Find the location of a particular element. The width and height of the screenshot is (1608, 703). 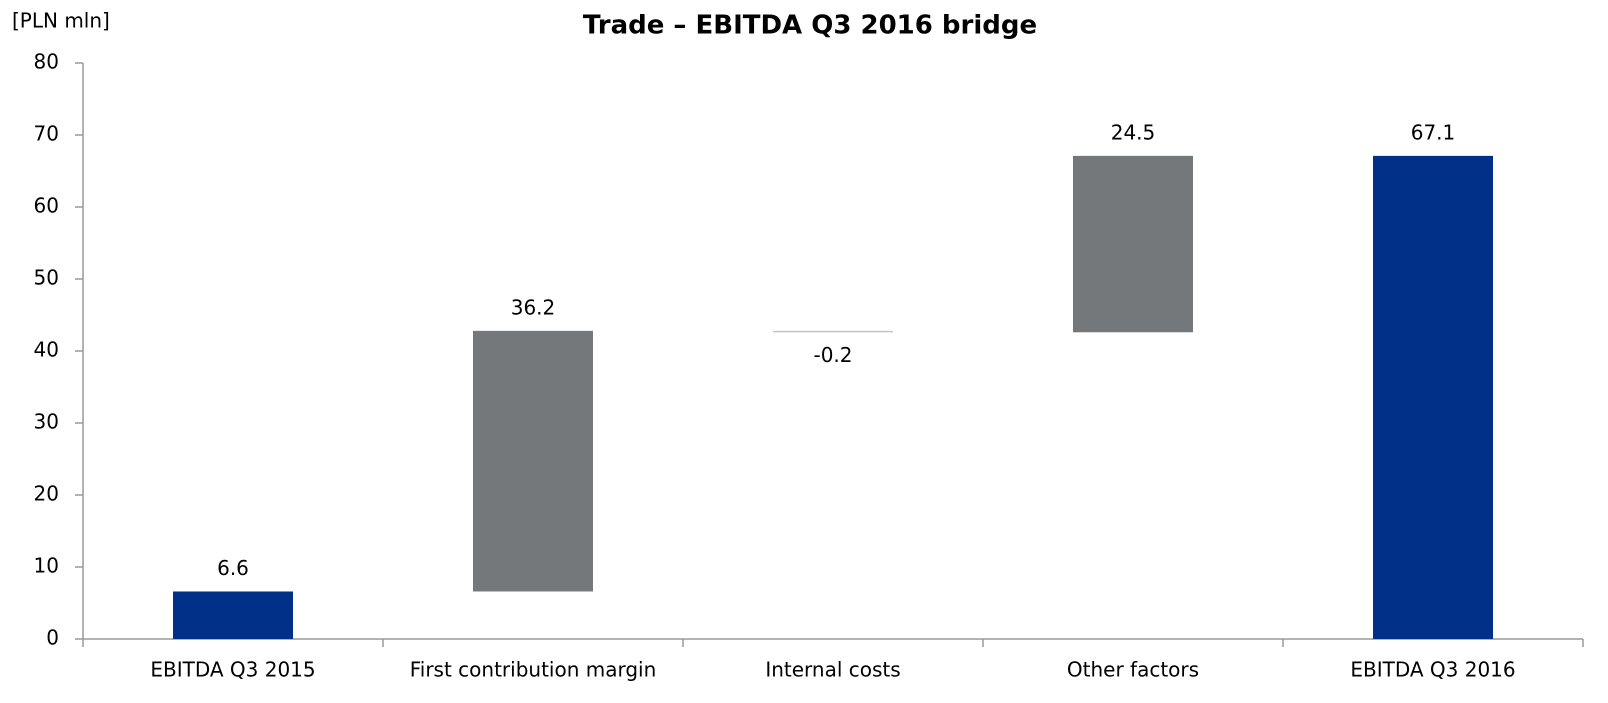

y-tick-label: 50 is located at coordinates (46, 278).